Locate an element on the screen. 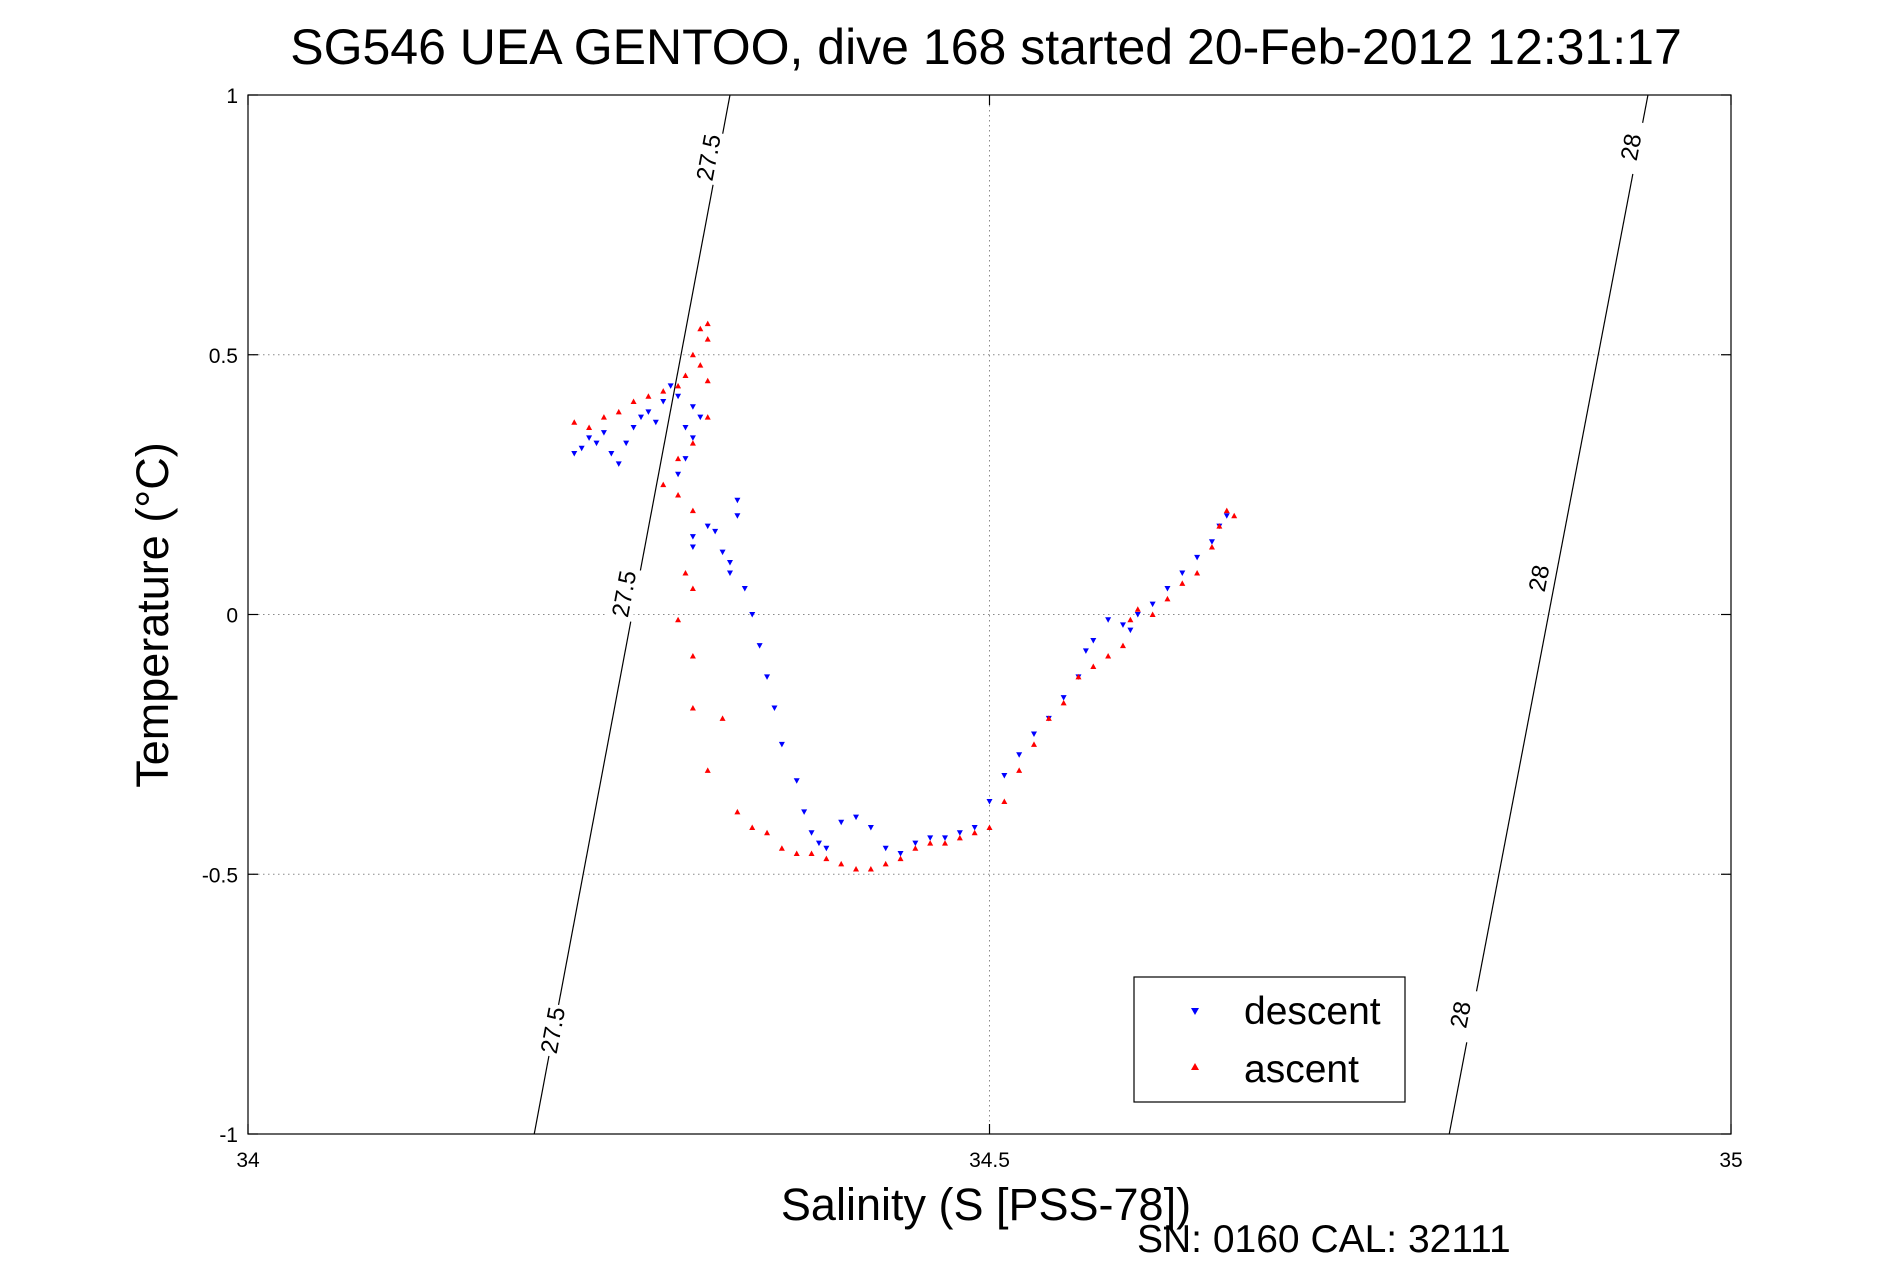 The width and height of the screenshot is (1891, 1262). y-tick-label: 1 is located at coordinates (232, 96).